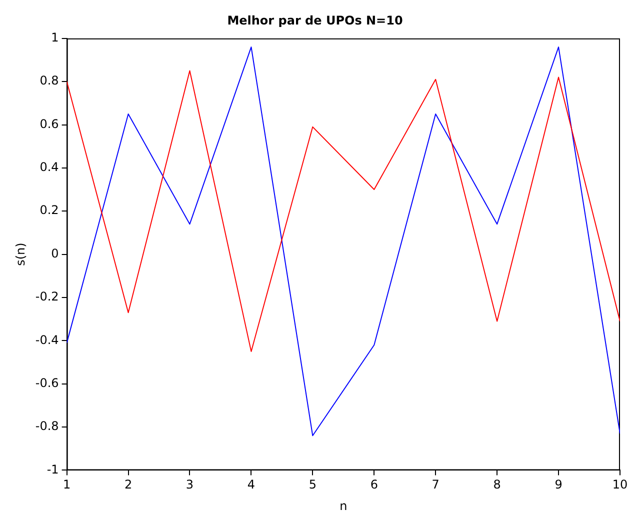  Describe the element at coordinates (49, 210) in the screenshot. I see `y-tick-label: 0.2` at that location.